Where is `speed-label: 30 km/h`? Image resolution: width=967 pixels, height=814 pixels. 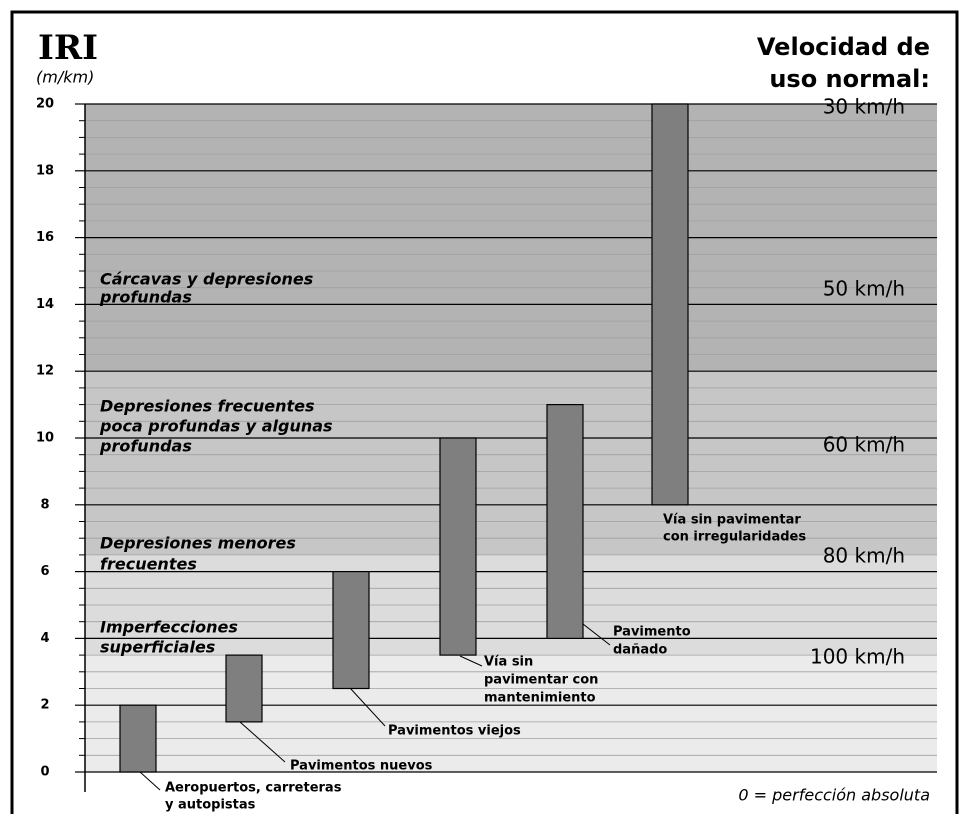 speed-label: 30 km/h is located at coordinates (864, 107).